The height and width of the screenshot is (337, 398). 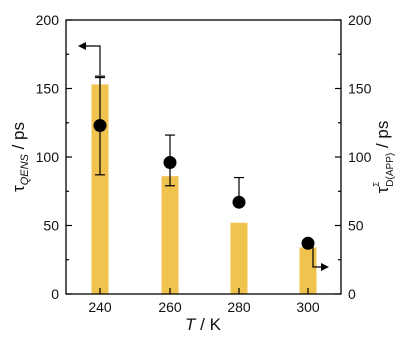 I want to click on errorbar-layer, so click(x=169, y=139).